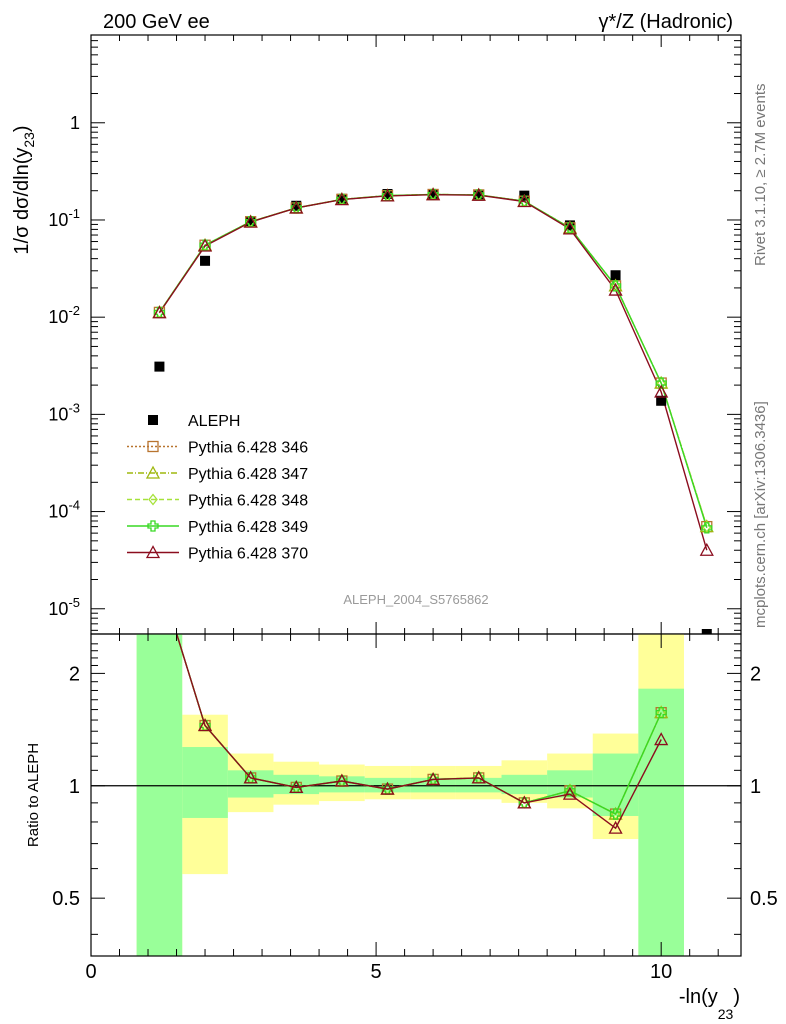 The height and width of the screenshot is (1024, 786). I want to click on ratio-series-line, so click(418, 732).